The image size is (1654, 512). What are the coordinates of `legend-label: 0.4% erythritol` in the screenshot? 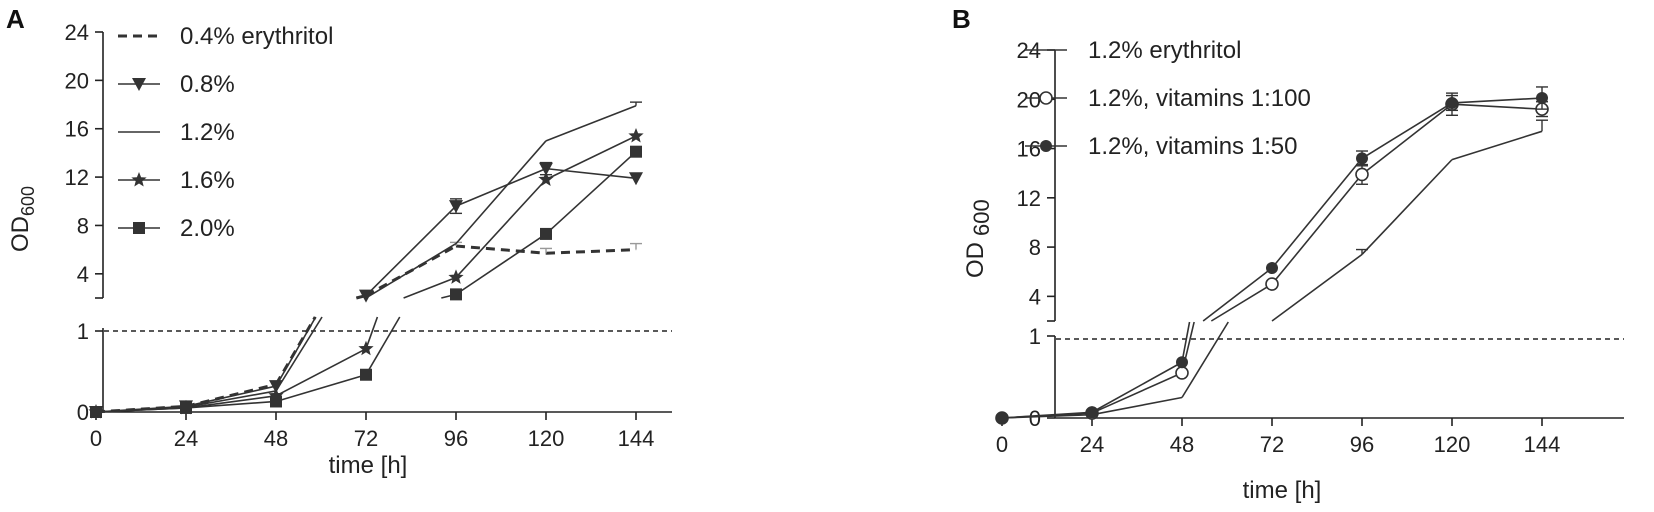 It's located at (256, 36).